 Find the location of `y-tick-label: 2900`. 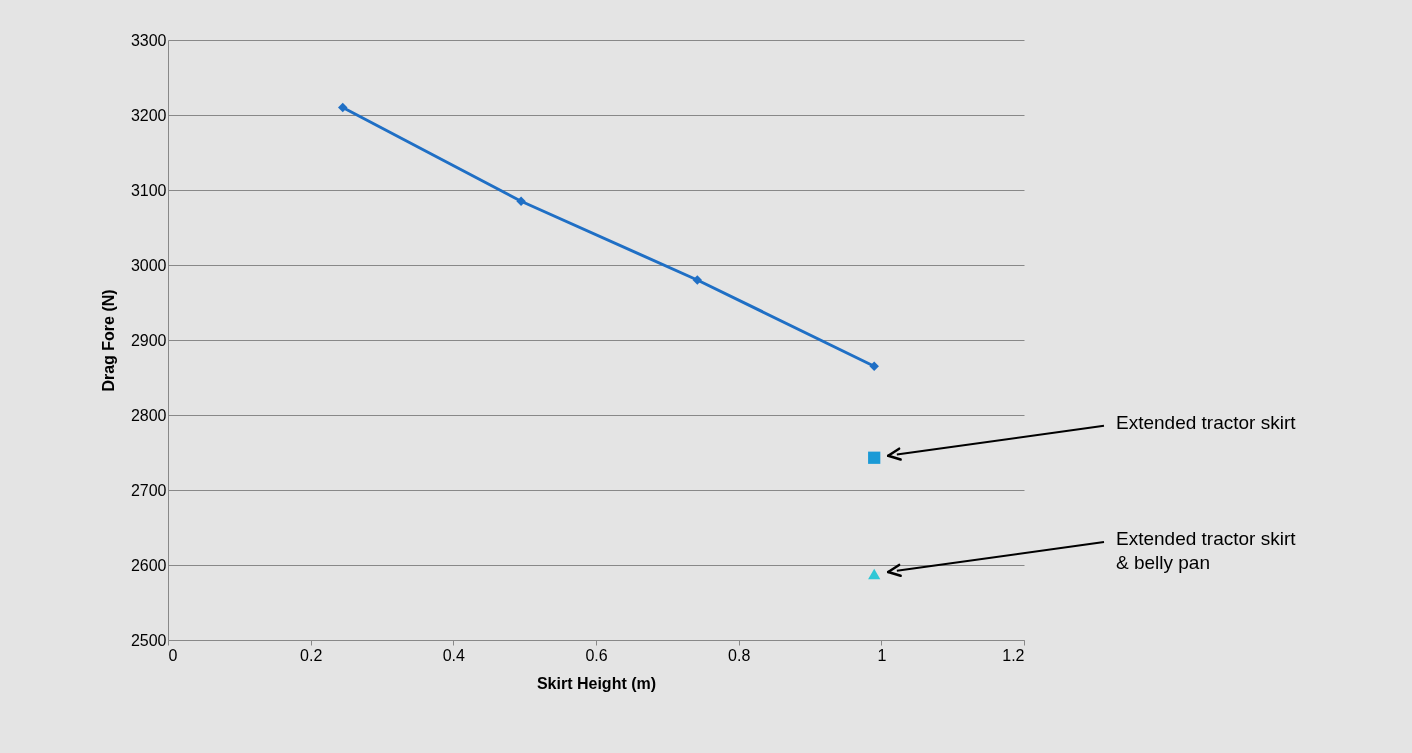

y-tick-label: 2900 is located at coordinates (148, 340).